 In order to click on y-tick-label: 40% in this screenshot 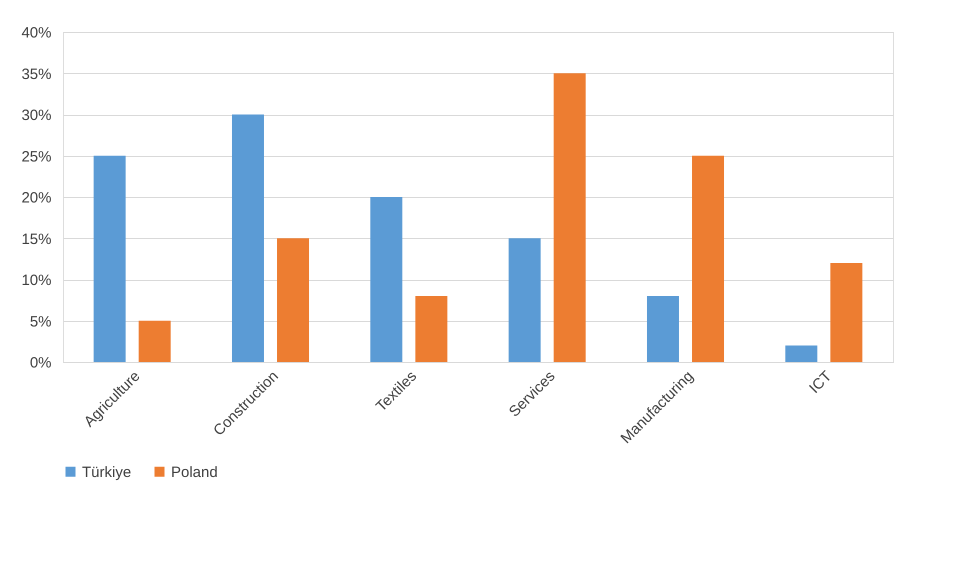, I will do `click(36, 33)`.